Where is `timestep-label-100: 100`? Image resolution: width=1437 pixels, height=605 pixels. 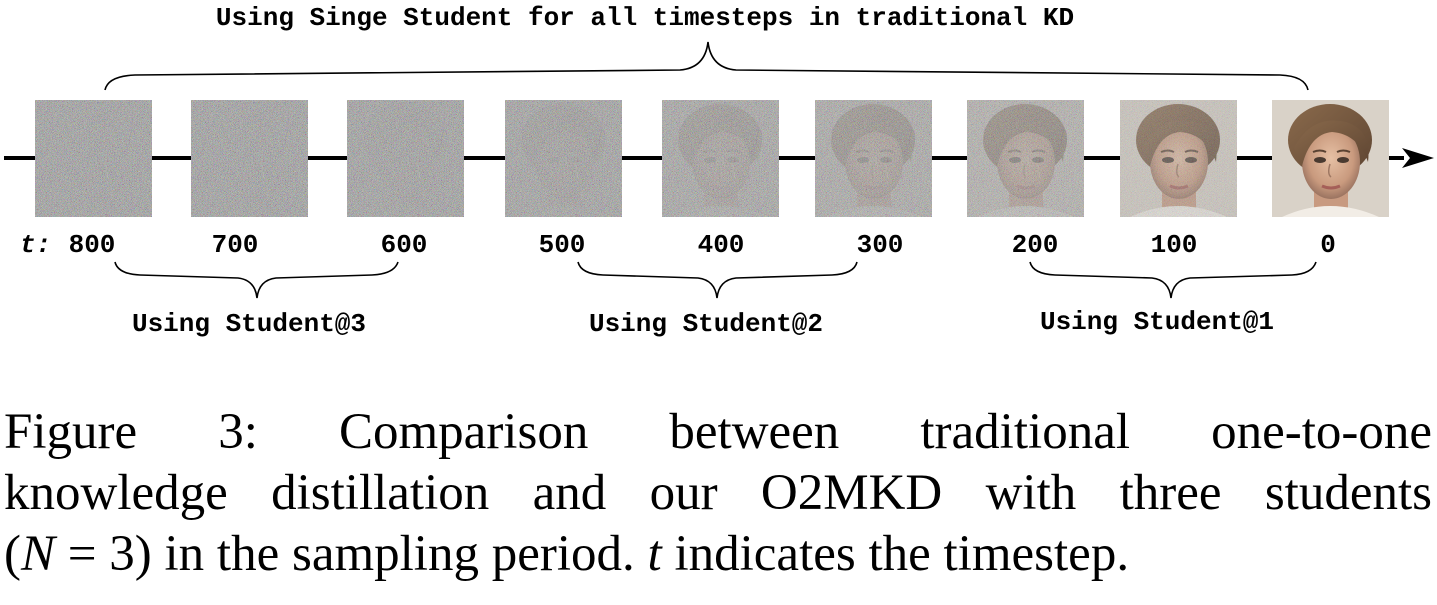
timestep-label-100: 100 is located at coordinates (1174, 245).